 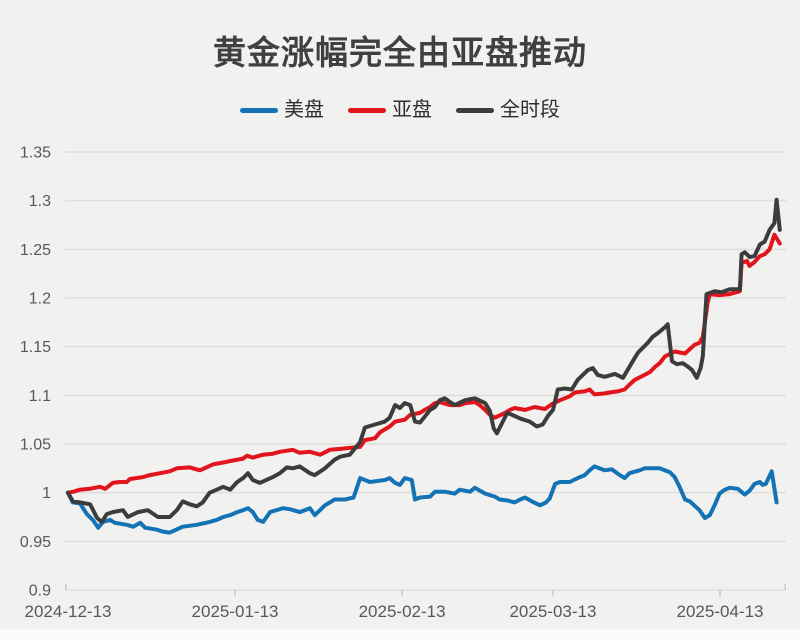 I want to click on bottom-strip, so click(x=400, y=635).